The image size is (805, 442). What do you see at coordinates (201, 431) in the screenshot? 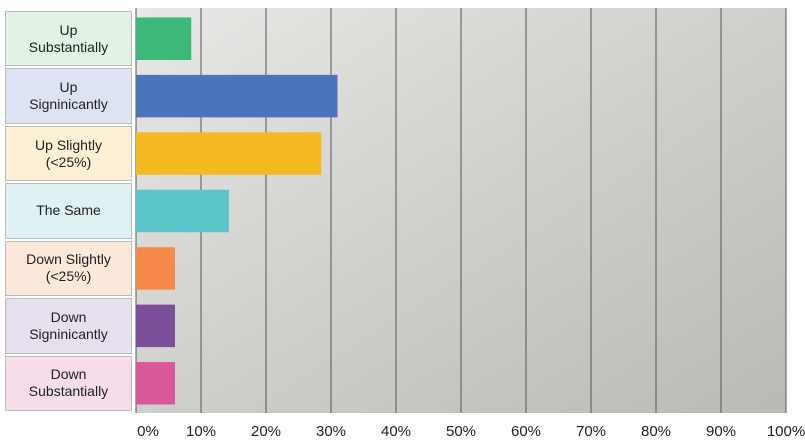
I see `x-tick-label: 10%` at bounding box center [201, 431].